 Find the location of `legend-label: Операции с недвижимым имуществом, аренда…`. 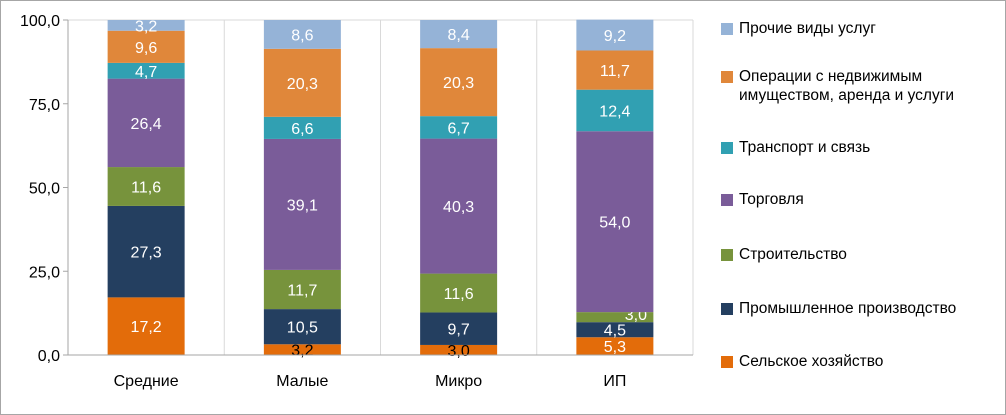

legend-label: Операции с недвижимым имуществом, аренда… is located at coordinates (847, 86).